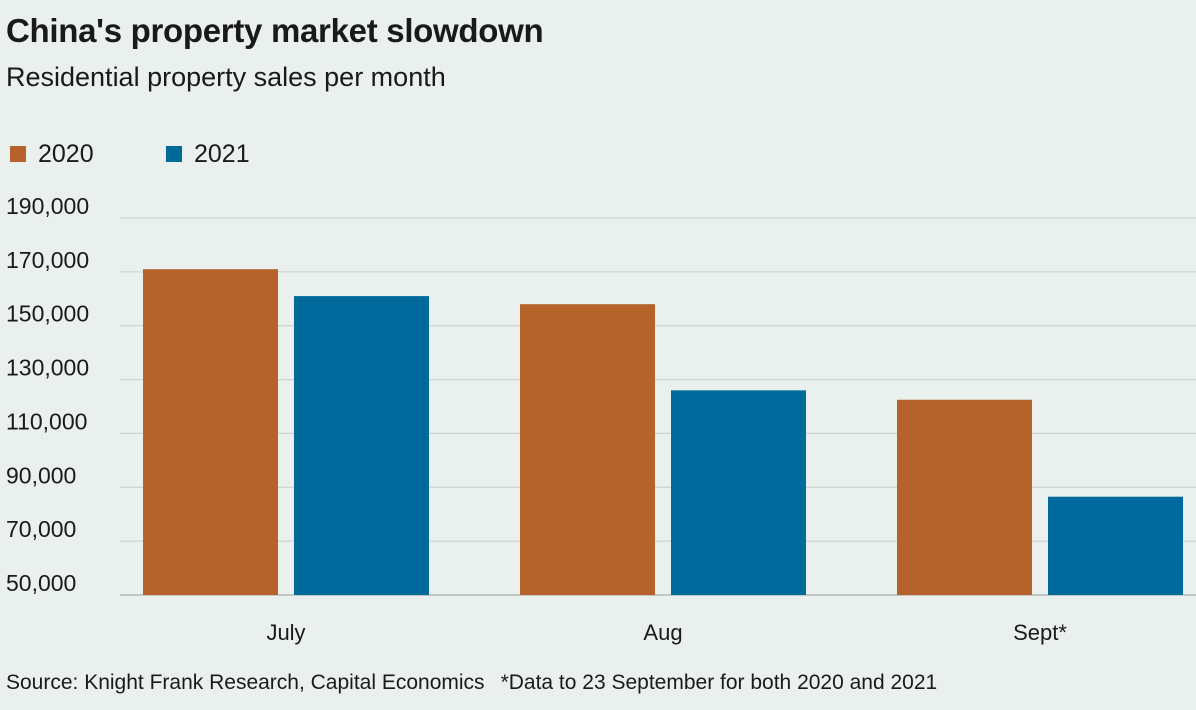 The width and height of the screenshot is (1196, 710). Describe the element at coordinates (587, 449) in the screenshot. I see `bar-2020-aug` at that location.